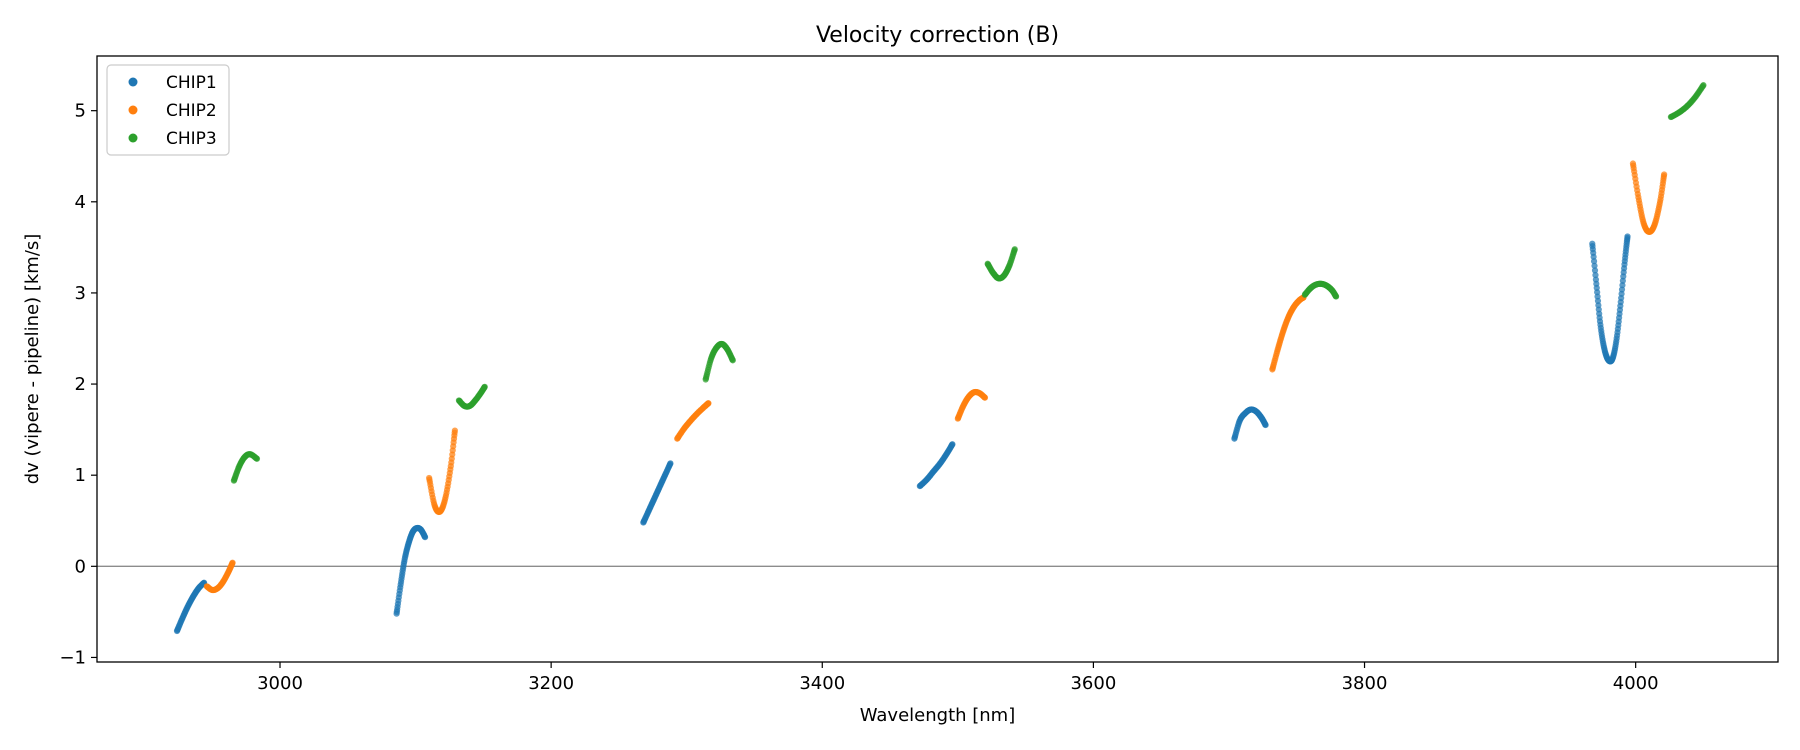 The image size is (1800, 750). What do you see at coordinates (80, 293) in the screenshot?
I see `y-tick-label: 3` at bounding box center [80, 293].